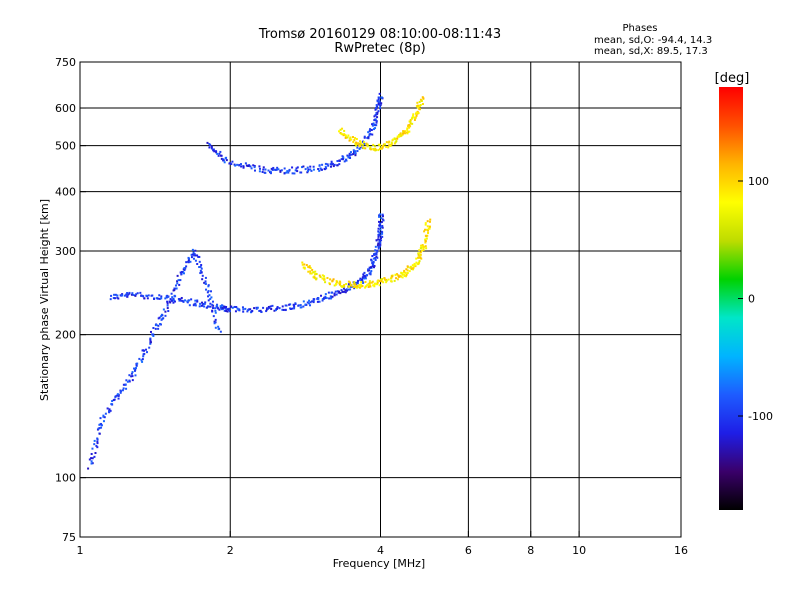  I want to click on x-tick-label: 4, so click(380, 550).